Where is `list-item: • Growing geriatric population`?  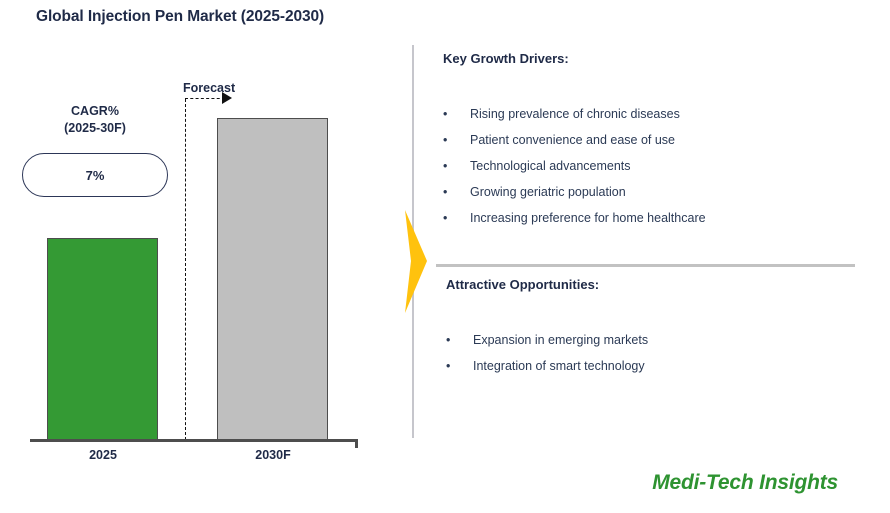 list-item: • Growing geriatric population is located at coordinates (574, 192).